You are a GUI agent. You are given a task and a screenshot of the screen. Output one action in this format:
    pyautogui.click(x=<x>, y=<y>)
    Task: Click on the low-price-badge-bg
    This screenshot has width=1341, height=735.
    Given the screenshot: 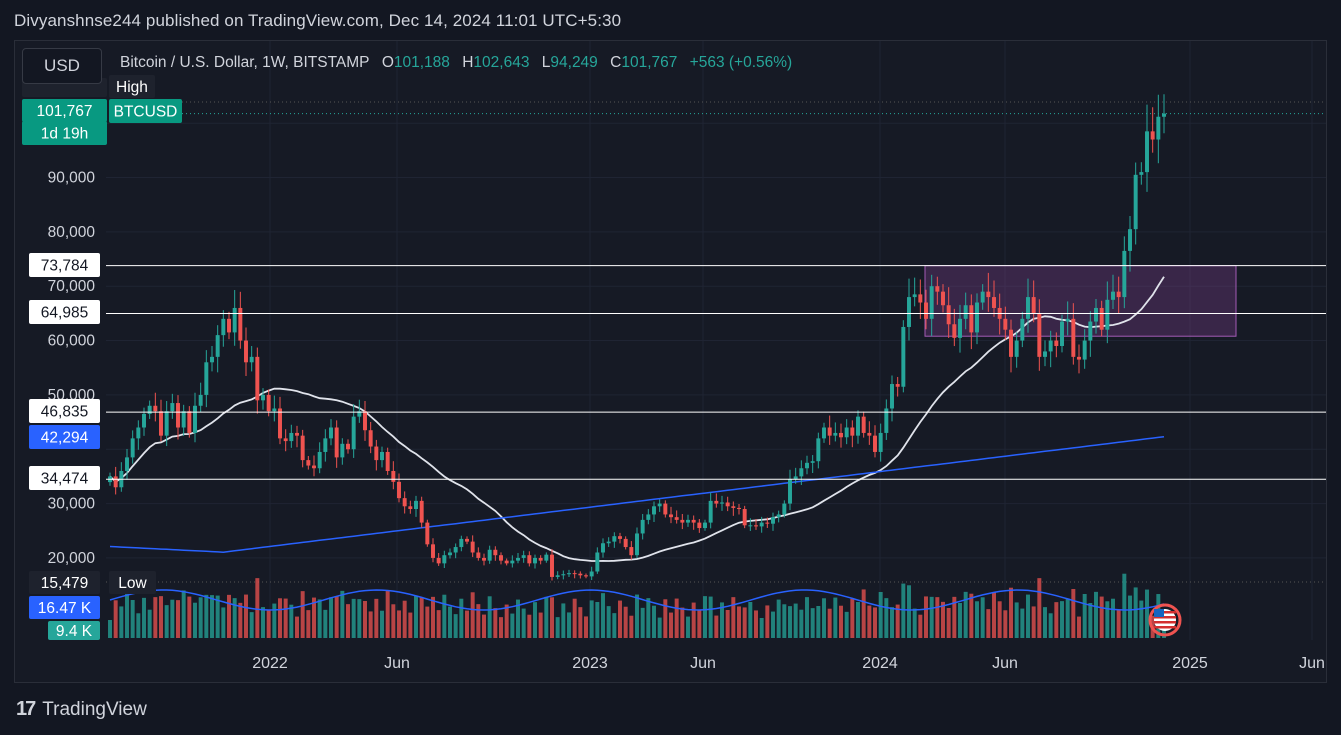 What is the action you would take?
    pyautogui.click(x=64, y=582)
    